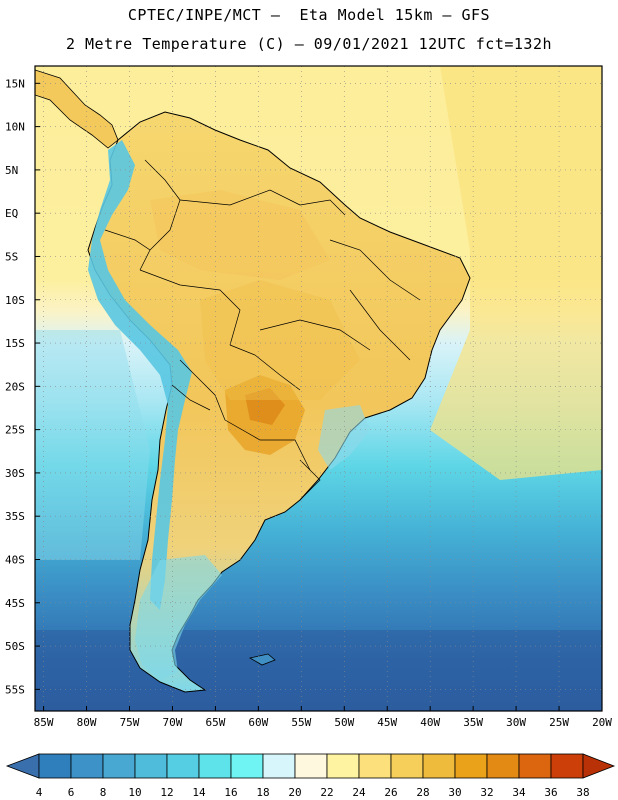 This screenshot has width=618, height=800. Describe the element at coordinates (11, 170) in the screenshot. I see `lat-label: 5N` at that location.